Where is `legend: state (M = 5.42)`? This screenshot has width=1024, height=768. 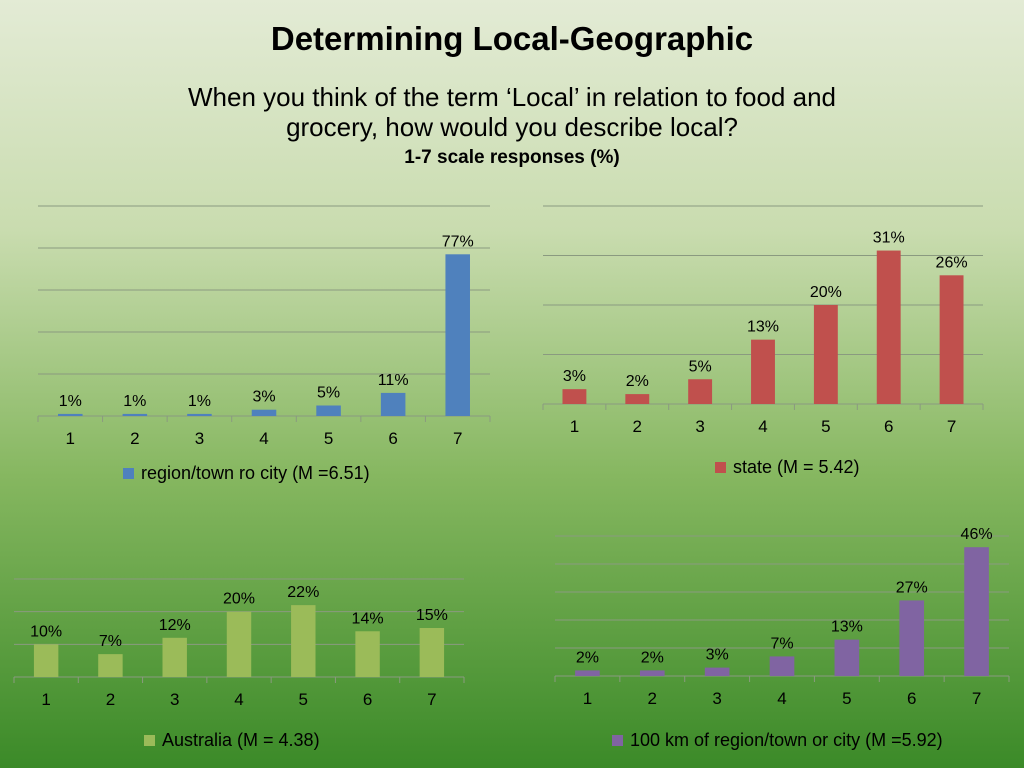
legend: state (M = 5.42) is located at coordinates (787, 467).